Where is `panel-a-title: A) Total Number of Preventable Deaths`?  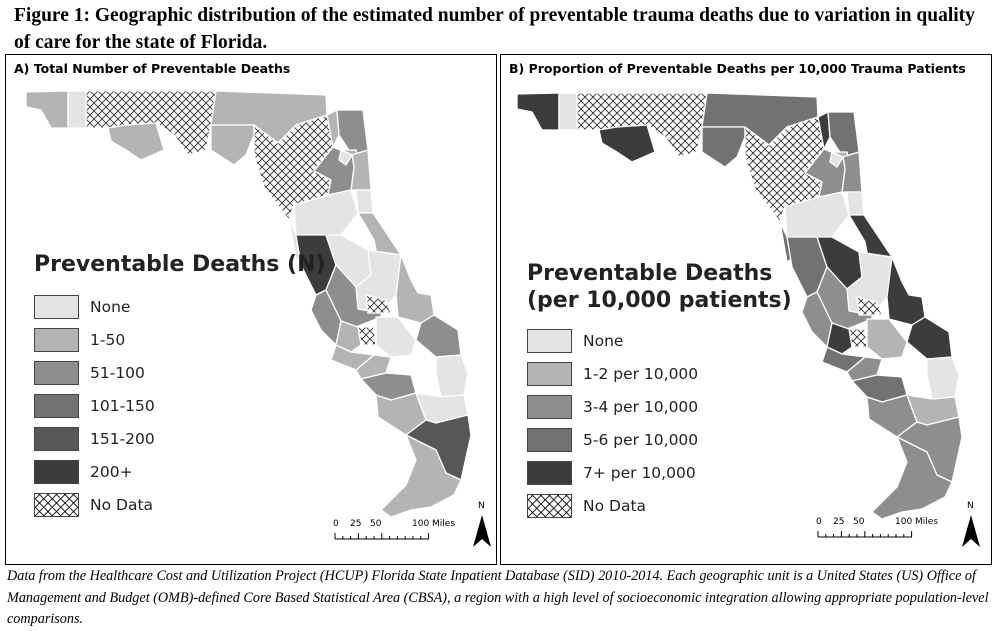
panel-a-title: A) Total Number of Preventable Deaths is located at coordinates (152, 68).